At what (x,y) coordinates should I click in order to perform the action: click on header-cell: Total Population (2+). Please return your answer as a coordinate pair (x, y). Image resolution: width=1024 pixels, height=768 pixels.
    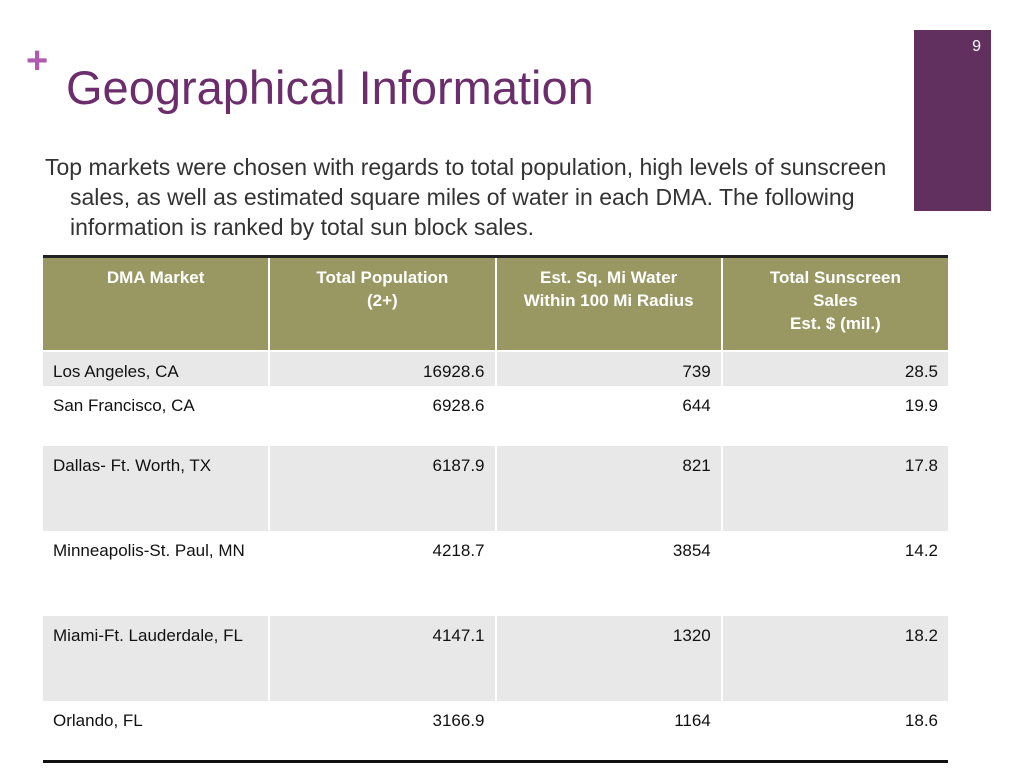
    Looking at the image, I should click on (382, 304).